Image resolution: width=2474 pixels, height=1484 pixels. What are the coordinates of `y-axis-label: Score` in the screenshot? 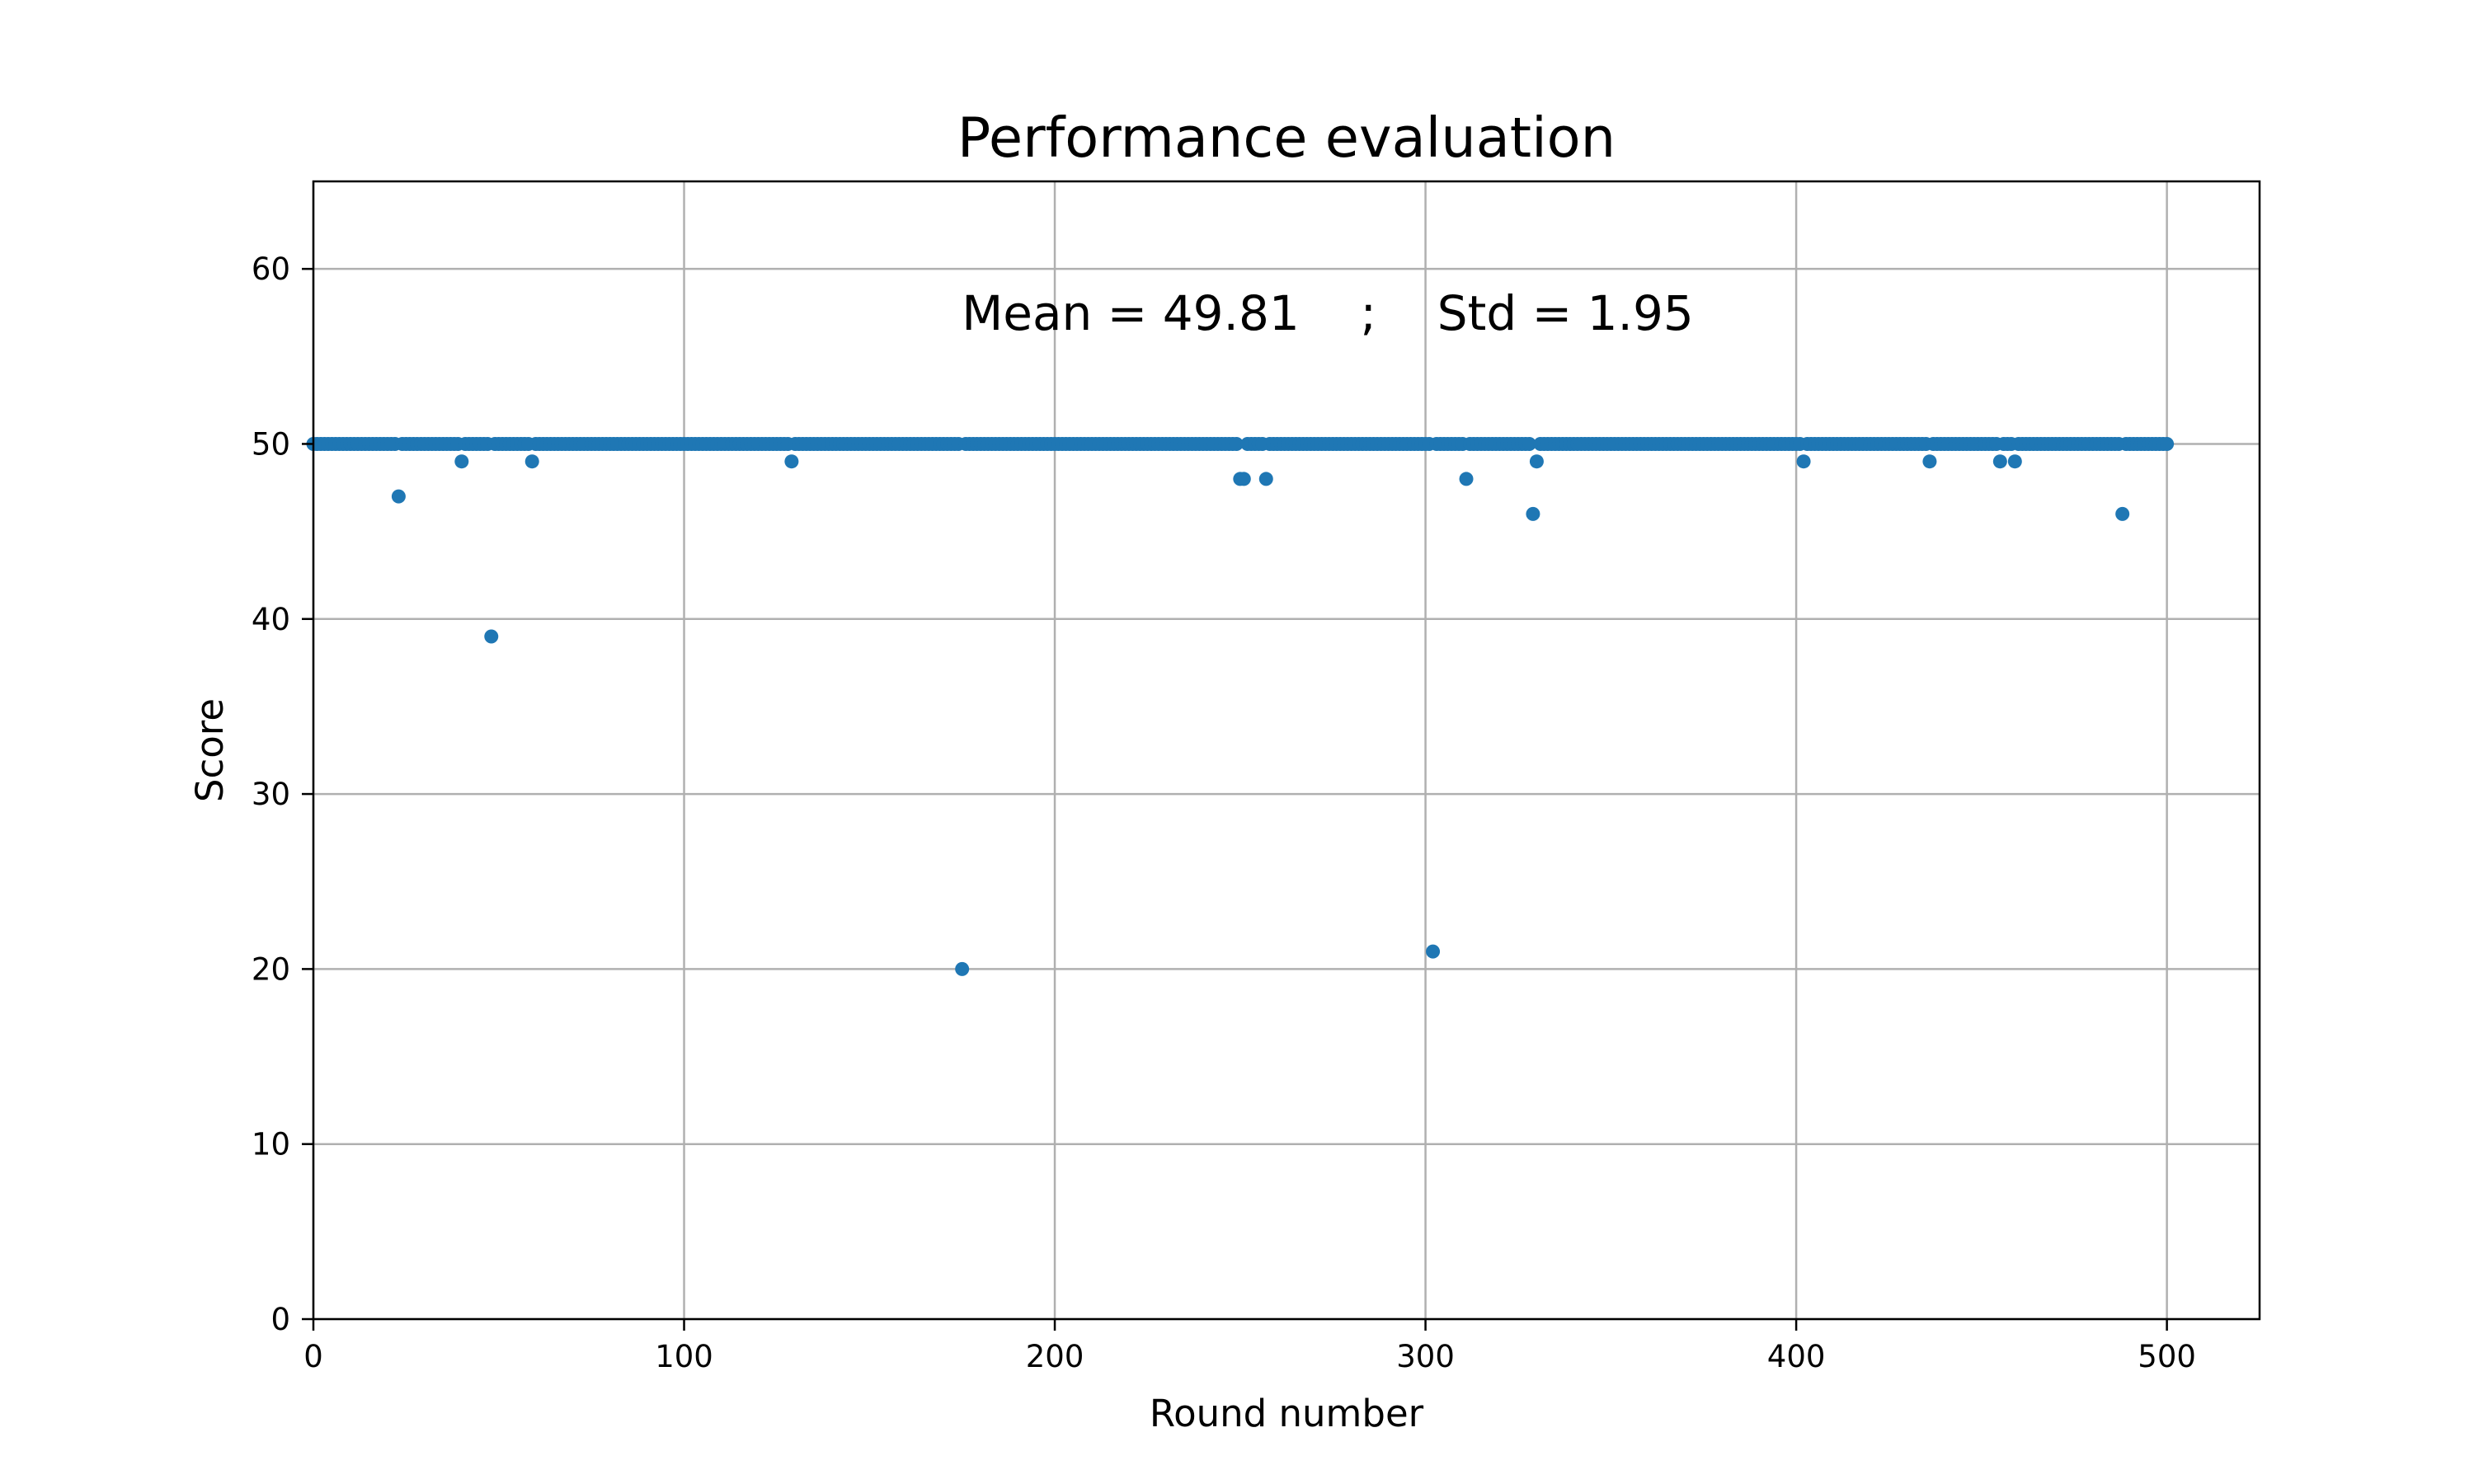 It's located at (210, 750).